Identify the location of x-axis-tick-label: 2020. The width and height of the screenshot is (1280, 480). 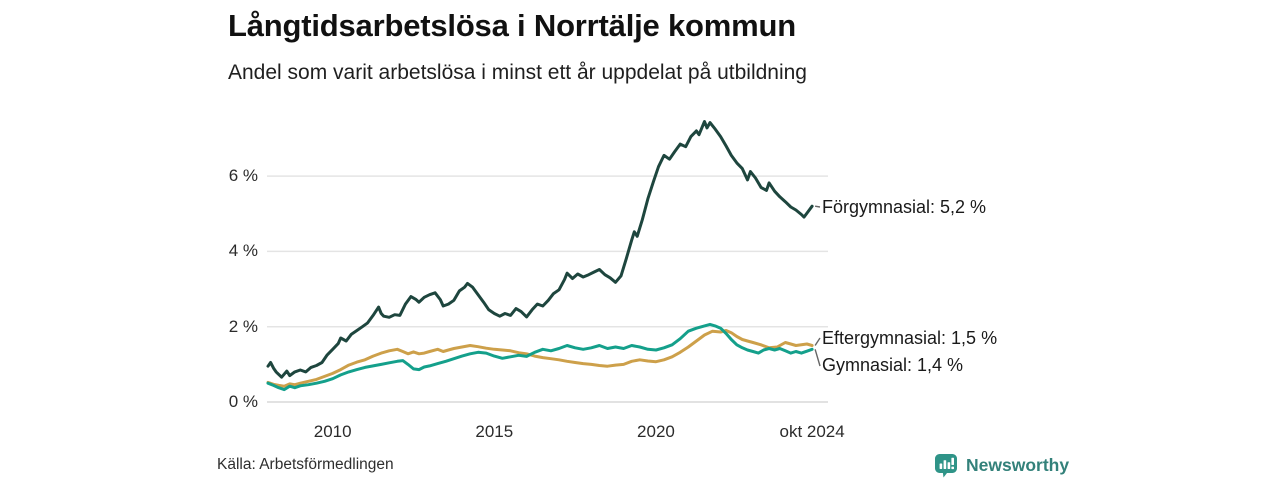
(656, 431).